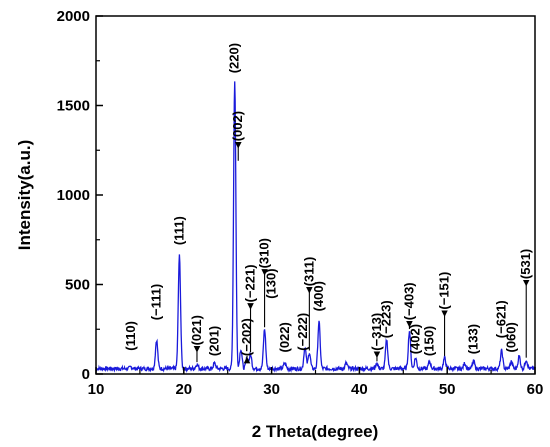 This screenshot has height=447, width=550. I want to click on x-axis: 10 20 30 40 50 60, so click(316, 382).